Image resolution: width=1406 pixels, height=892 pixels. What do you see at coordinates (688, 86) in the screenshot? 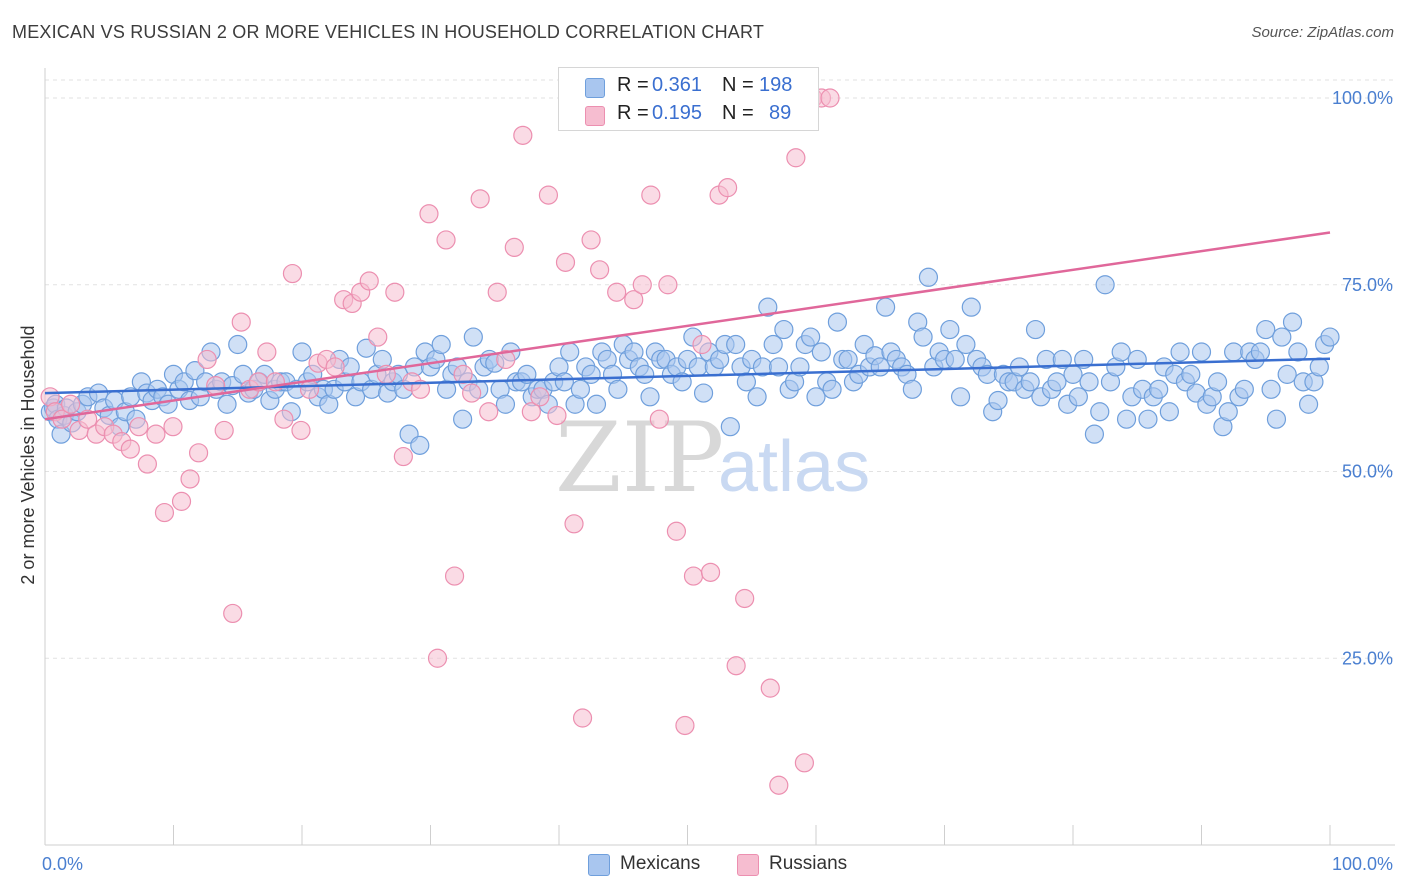
I see `legend-row-mexicans: R = 0.361 N = 198` at bounding box center [688, 86].